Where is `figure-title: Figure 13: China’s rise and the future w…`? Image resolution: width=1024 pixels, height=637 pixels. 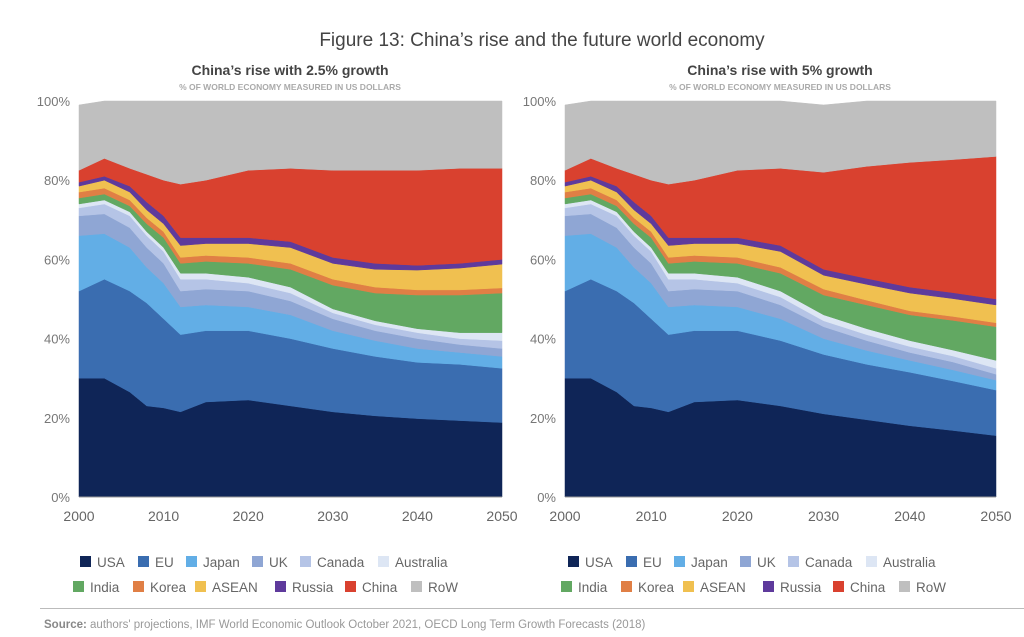
figure-title: Figure 13: China’s rise and the future w… is located at coordinates (542, 40).